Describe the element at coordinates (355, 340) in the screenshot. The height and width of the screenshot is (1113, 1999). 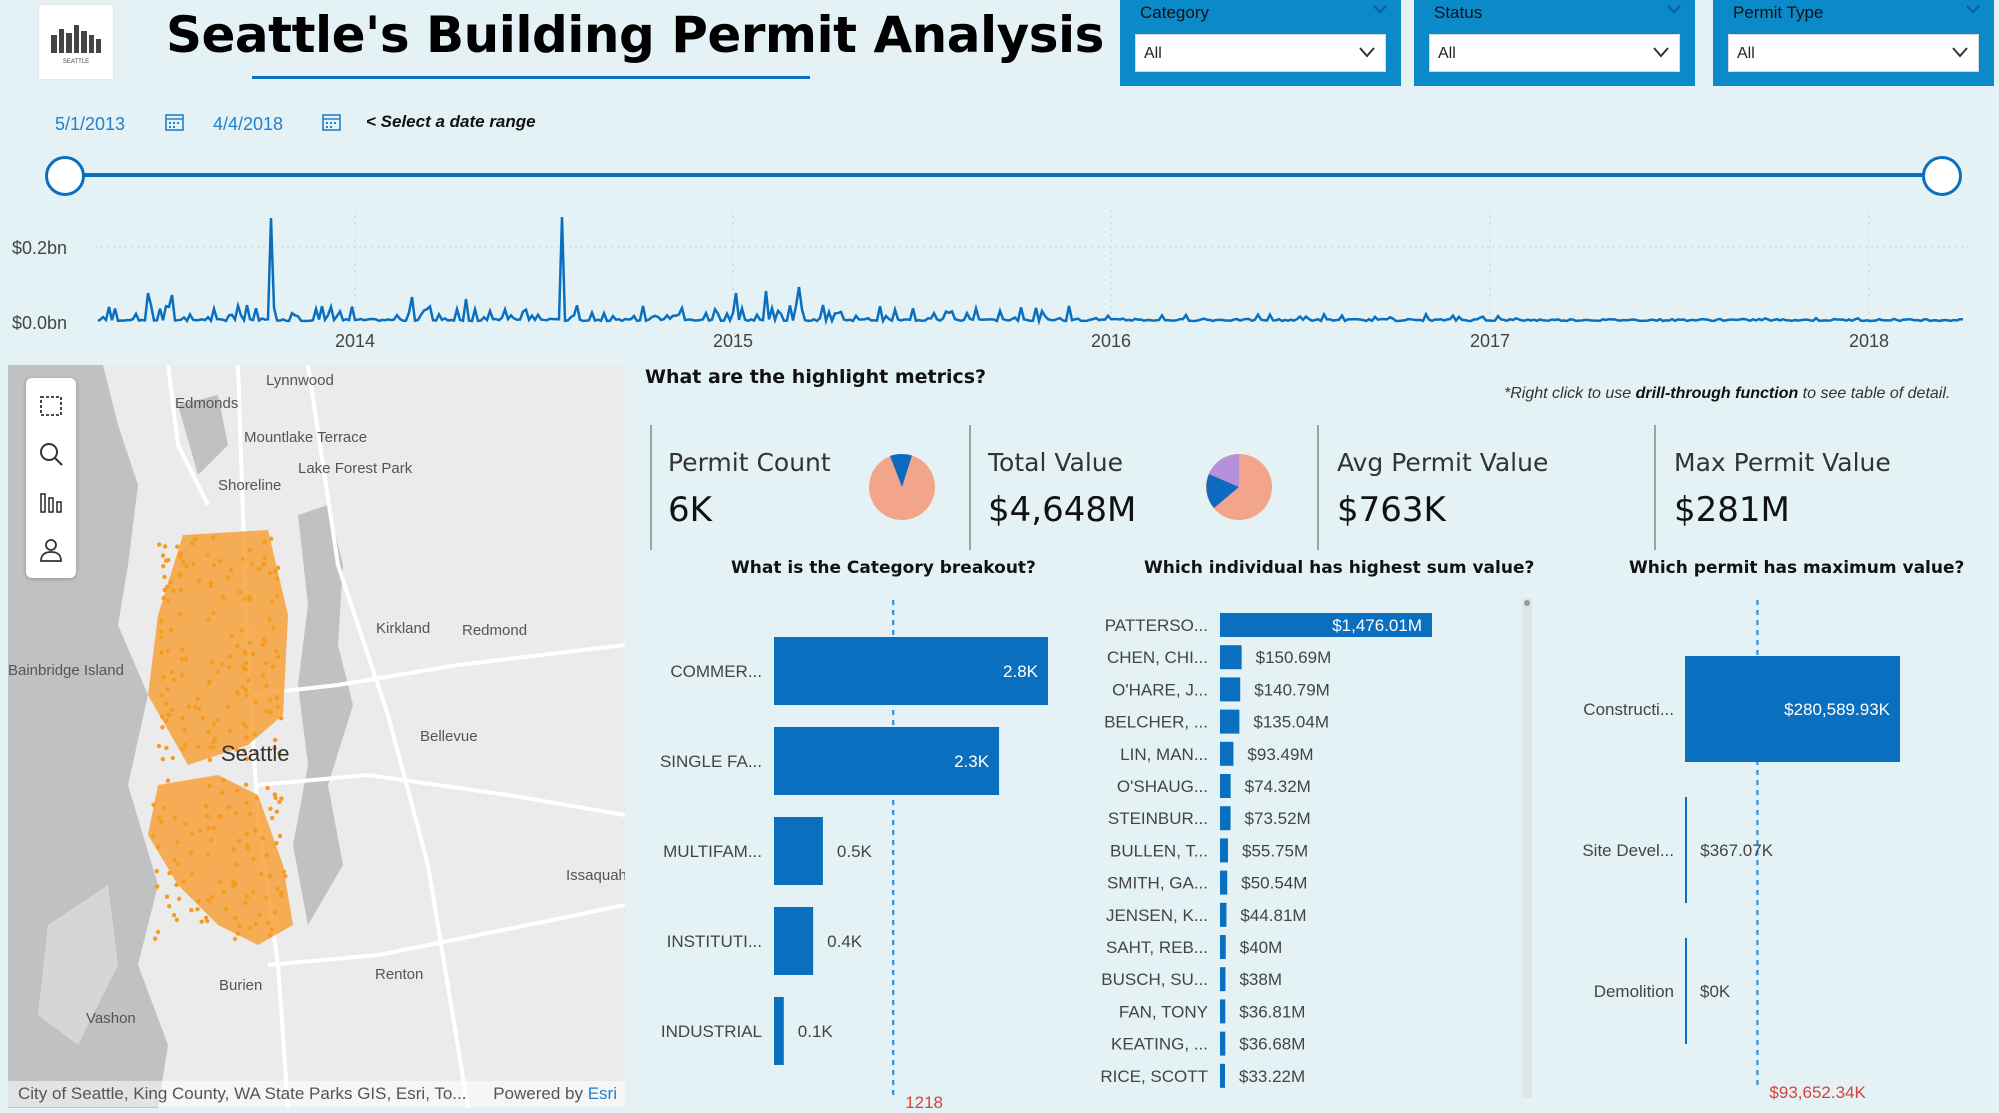
I see `x-tick-label: 2014` at that location.